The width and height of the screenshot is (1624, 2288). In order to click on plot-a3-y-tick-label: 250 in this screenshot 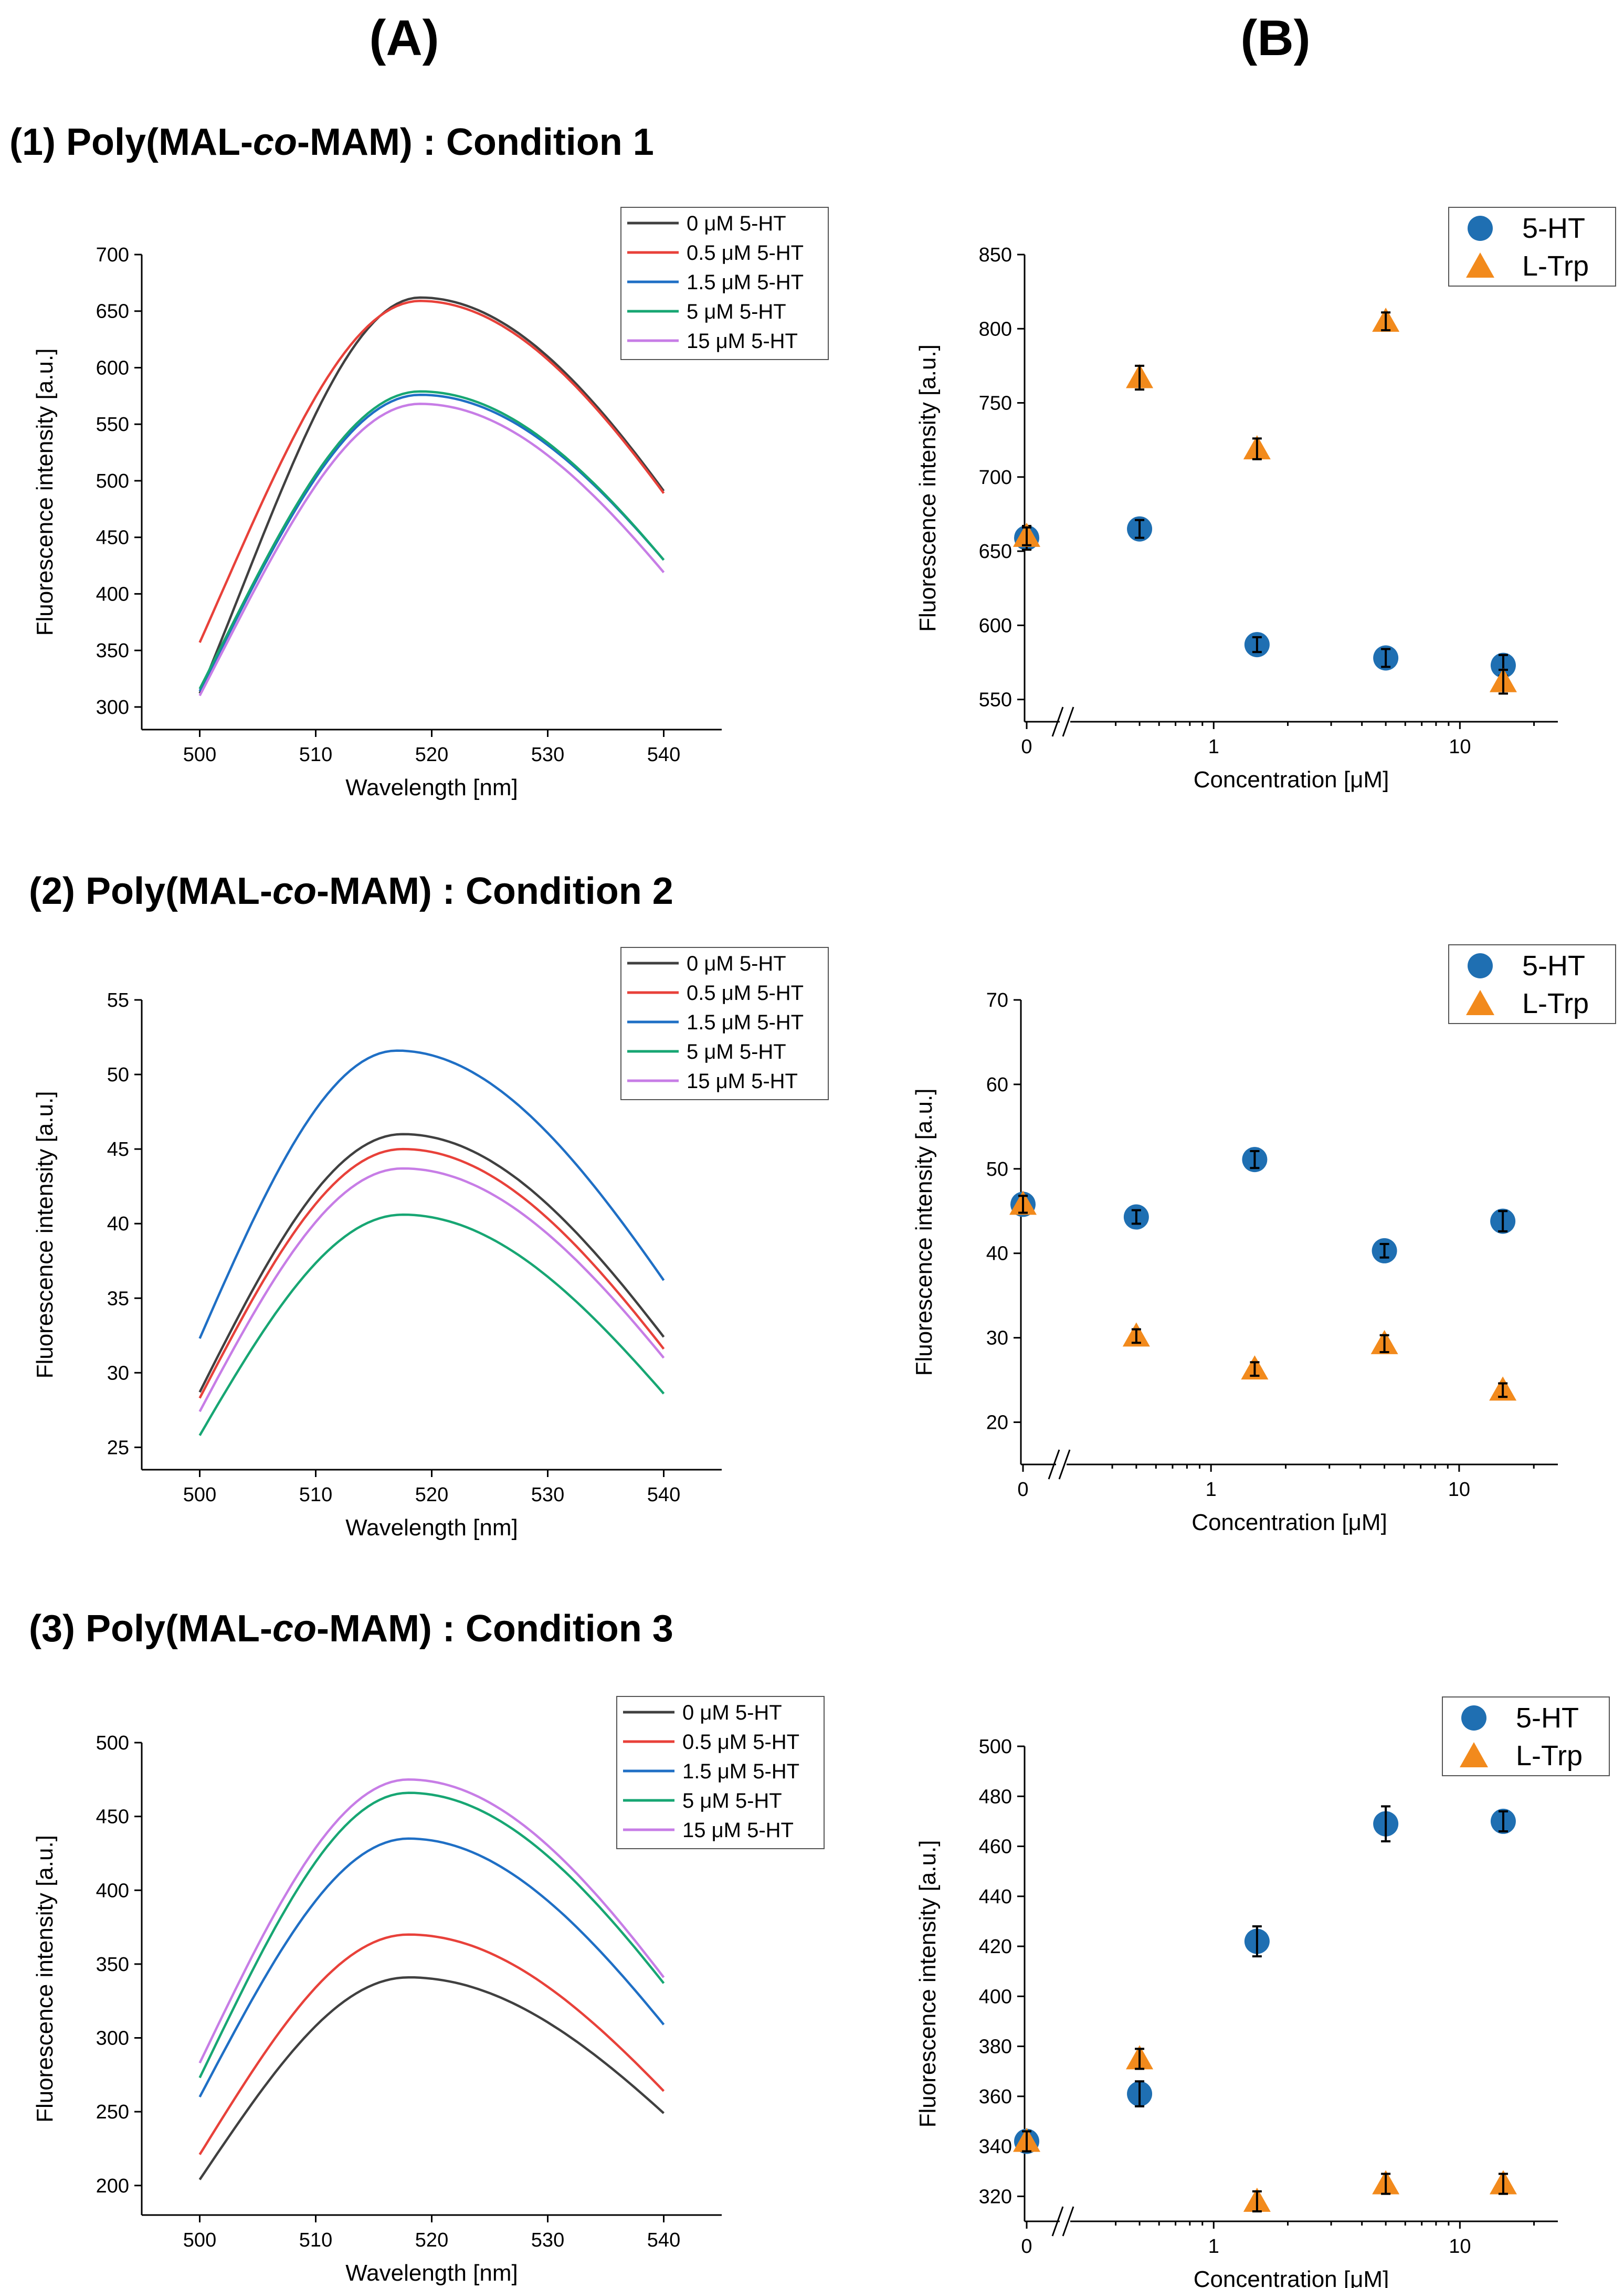, I will do `click(112, 2112)`.